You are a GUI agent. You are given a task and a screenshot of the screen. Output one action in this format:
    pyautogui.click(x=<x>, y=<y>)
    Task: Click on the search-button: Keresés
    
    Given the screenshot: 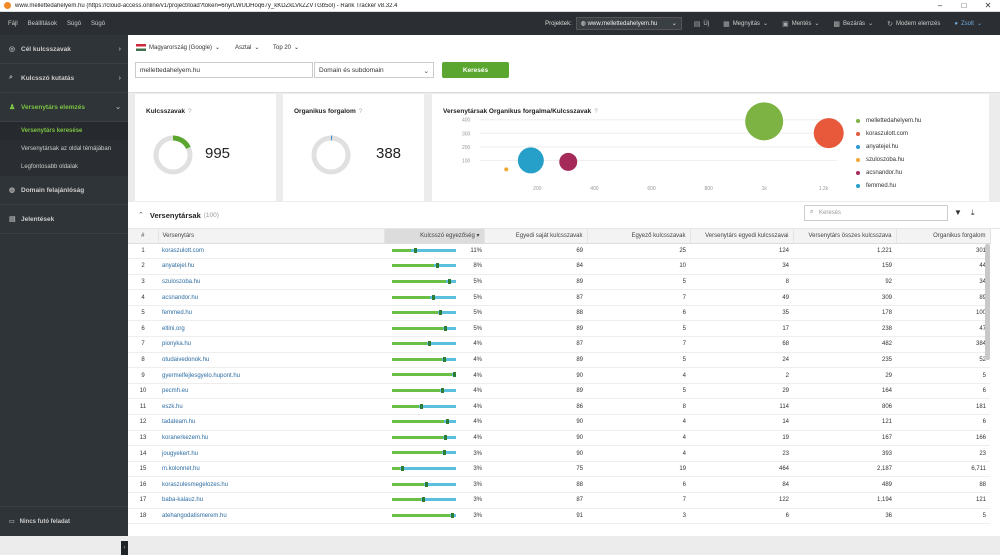 What is the action you would take?
    pyautogui.click(x=475, y=70)
    